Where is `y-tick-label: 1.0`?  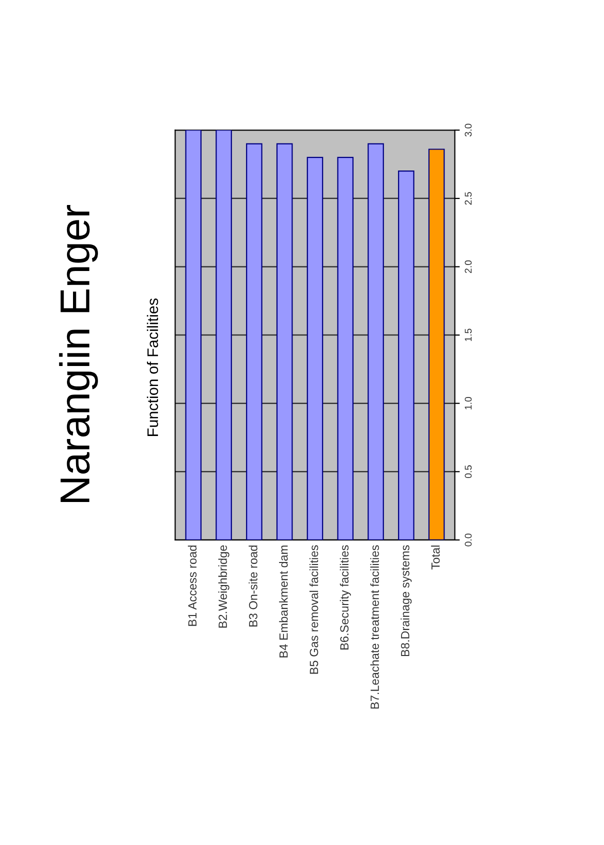 y-tick-label: 1.0 is located at coordinates (468, 403).